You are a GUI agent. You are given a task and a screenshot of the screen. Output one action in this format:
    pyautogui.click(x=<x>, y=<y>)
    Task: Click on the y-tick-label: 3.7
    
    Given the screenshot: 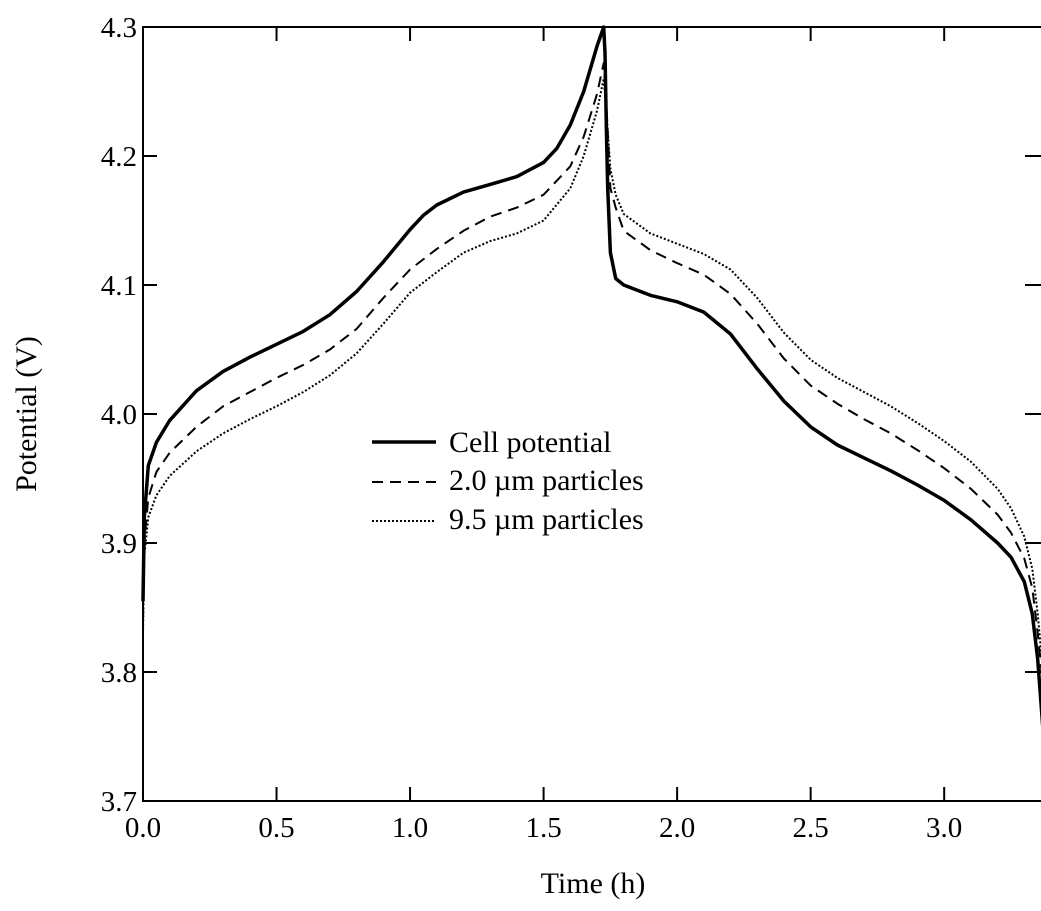 What is the action you would take?
    pyautogui.click(x=119, y=802)
    